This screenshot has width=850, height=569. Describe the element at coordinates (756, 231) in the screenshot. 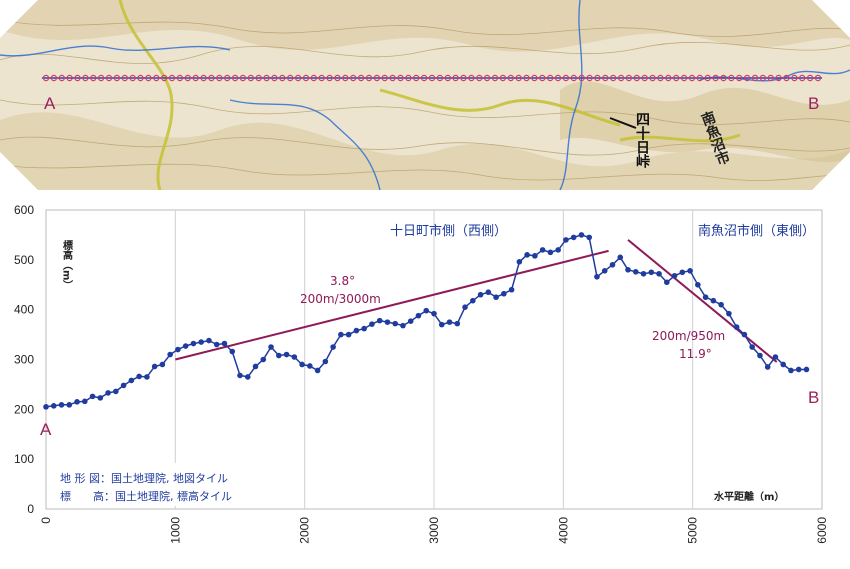

I see `east-side-label: 南魚沼市側（東側）` at that location.